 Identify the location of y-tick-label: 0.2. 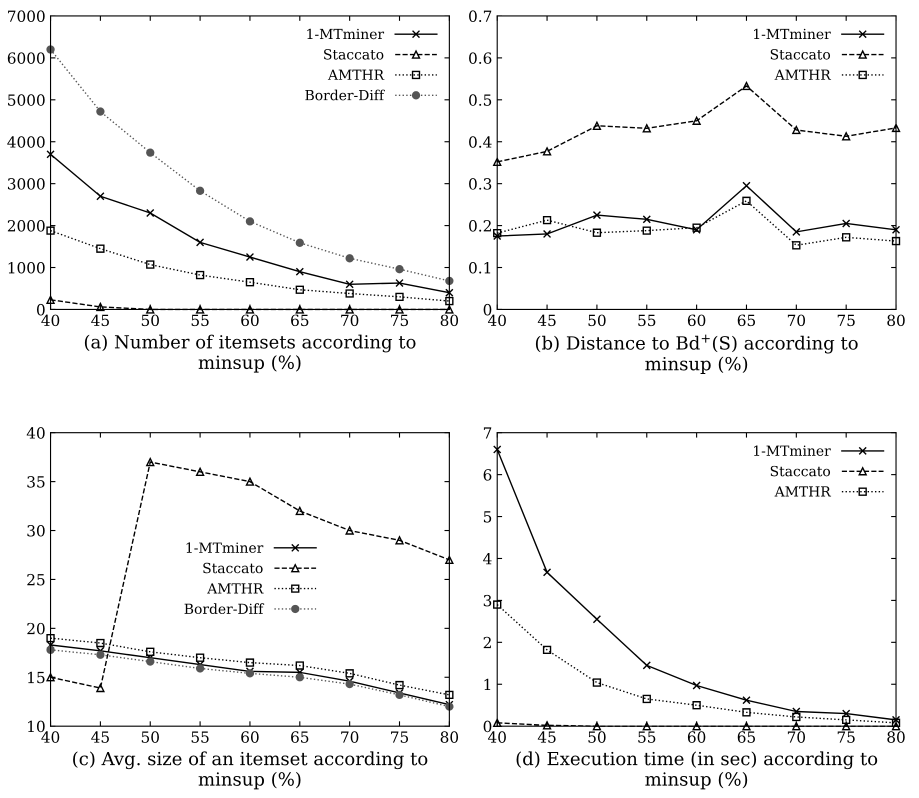
(480, 226).